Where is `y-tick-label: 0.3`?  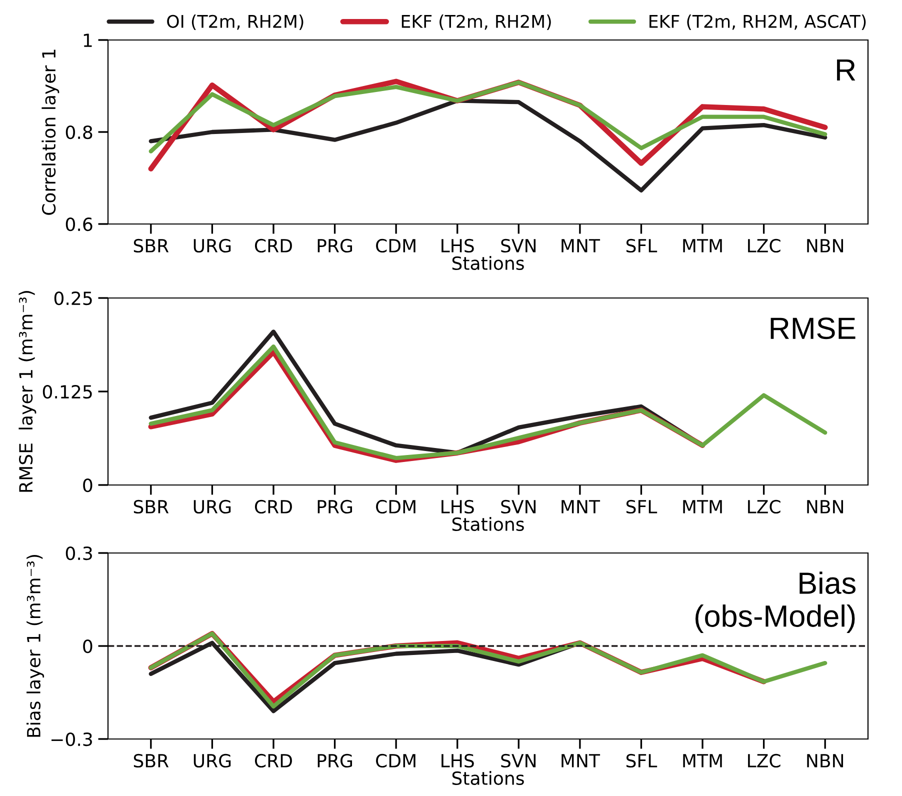
y-tick-label: 0.3 is located at coordinates (79, 553).